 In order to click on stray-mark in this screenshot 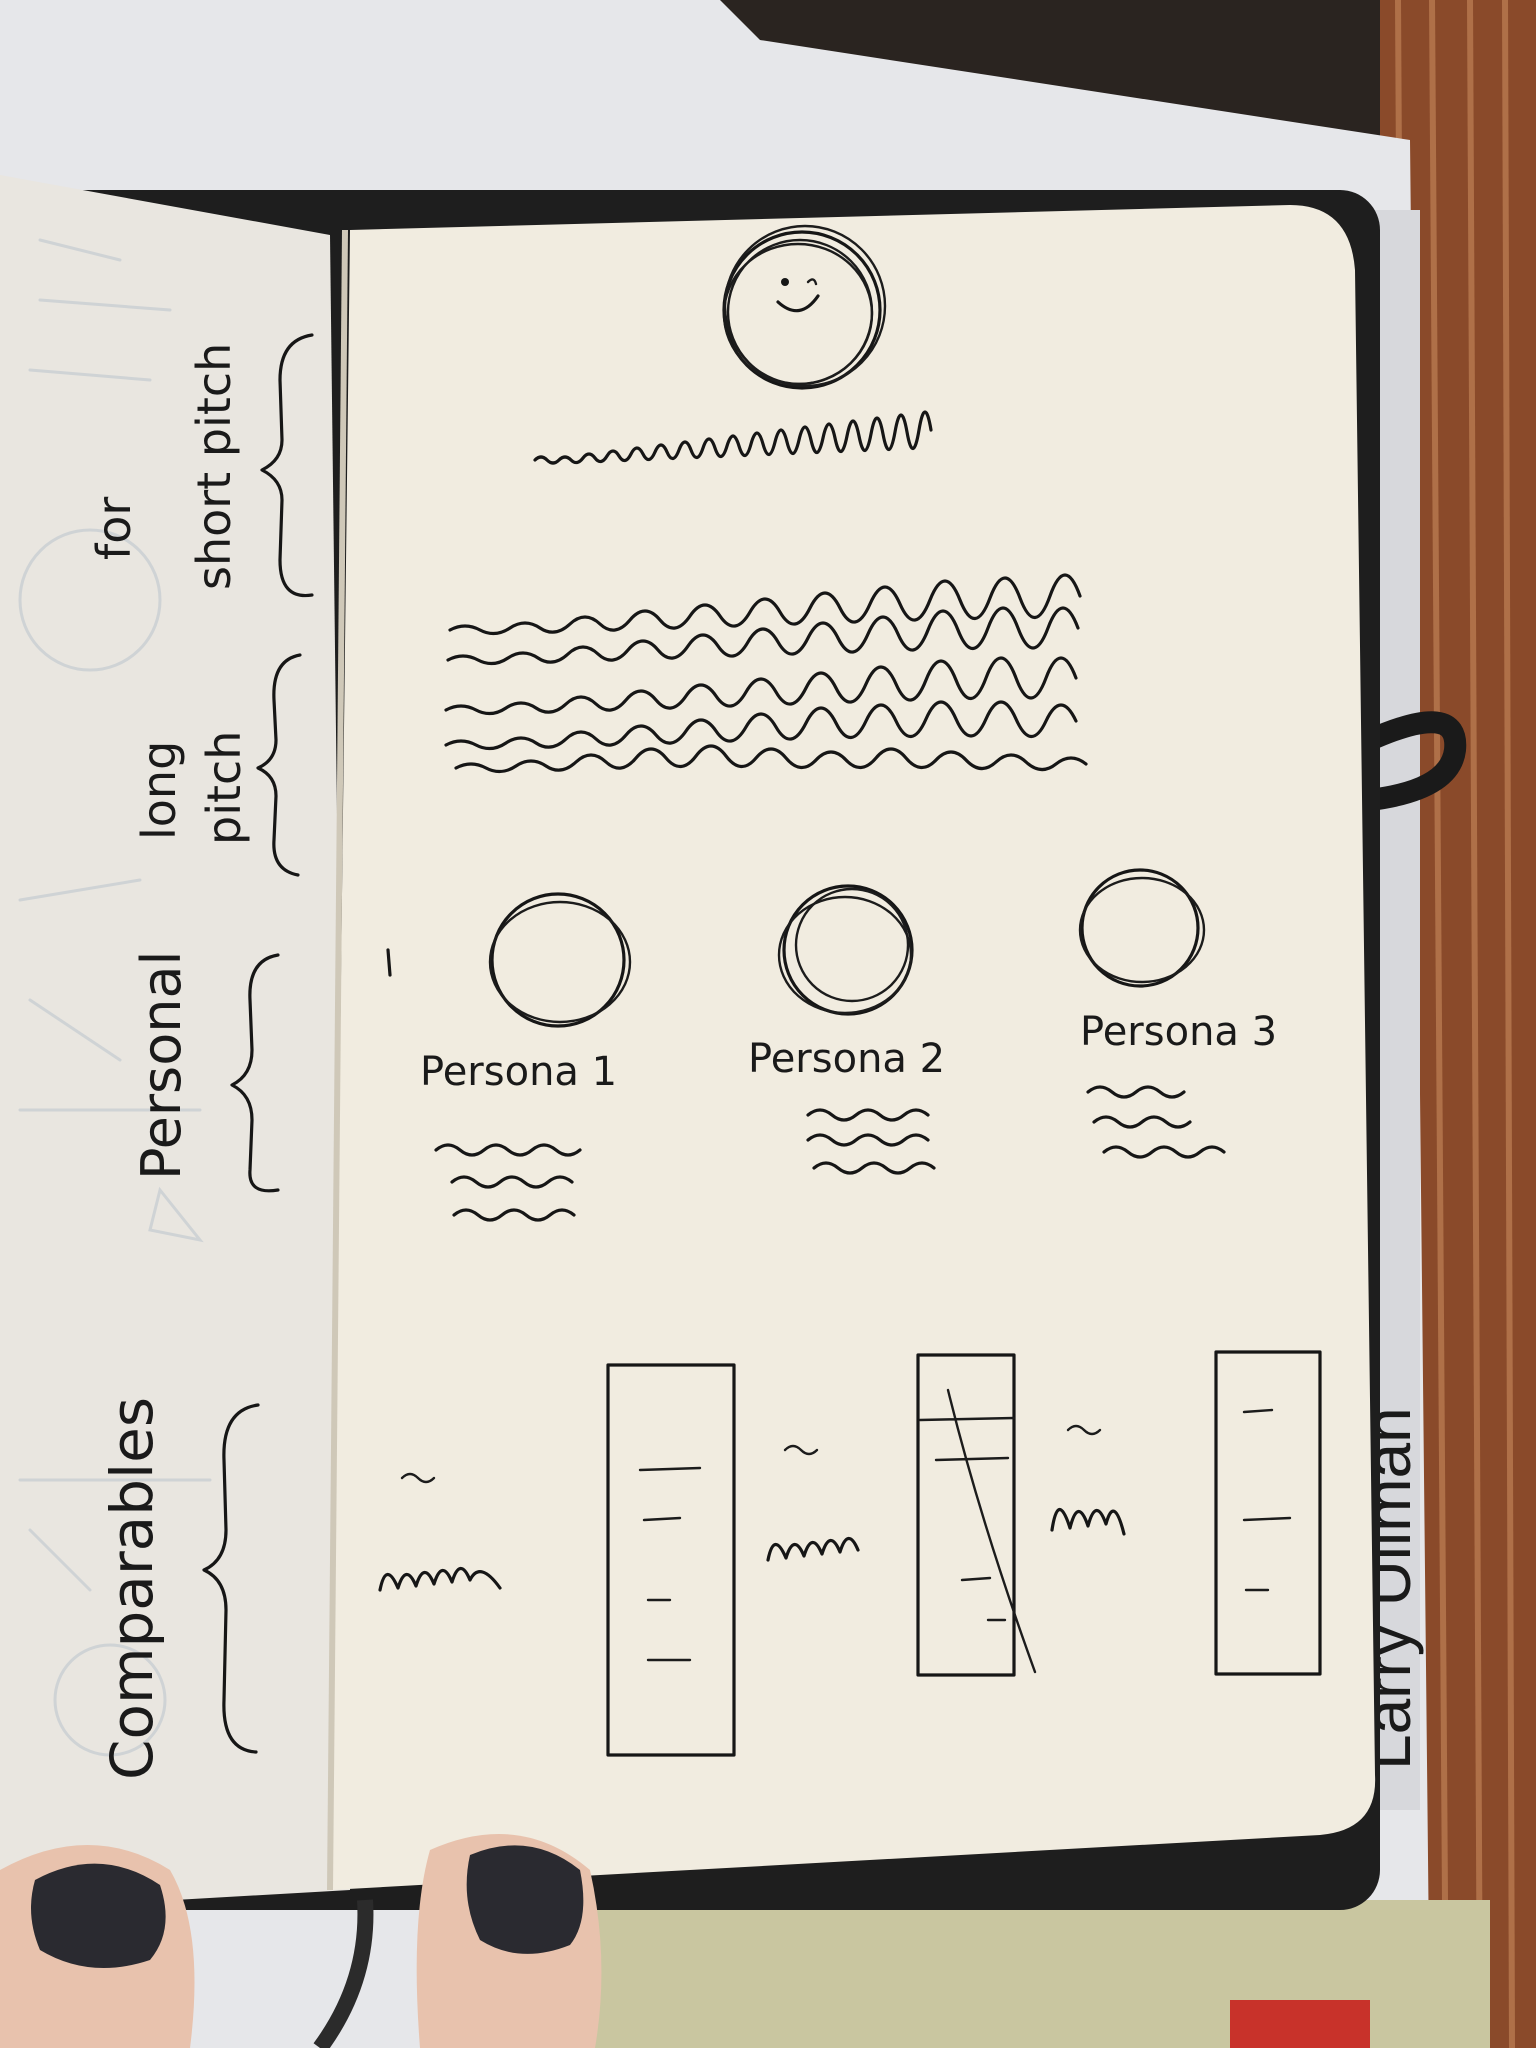, I will do `click(389, 962)`.